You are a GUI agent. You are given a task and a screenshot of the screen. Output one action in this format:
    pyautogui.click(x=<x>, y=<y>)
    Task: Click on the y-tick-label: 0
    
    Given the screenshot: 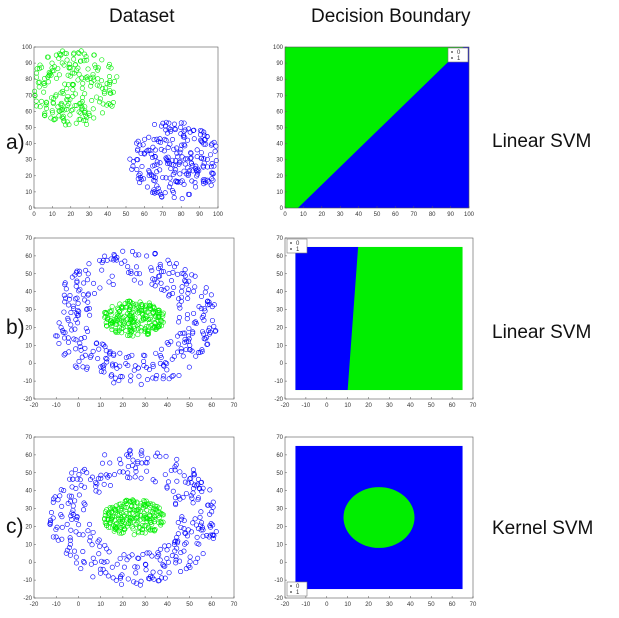 What is the action you would take?
    pyautogui.click(x=282, y=364)
    